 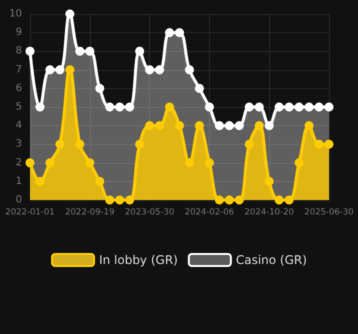 What do you see at coordinates (209, 213) in the screenshot?
I see `x-tick-label: 2024-02-06` at bounding box center [209, 213].